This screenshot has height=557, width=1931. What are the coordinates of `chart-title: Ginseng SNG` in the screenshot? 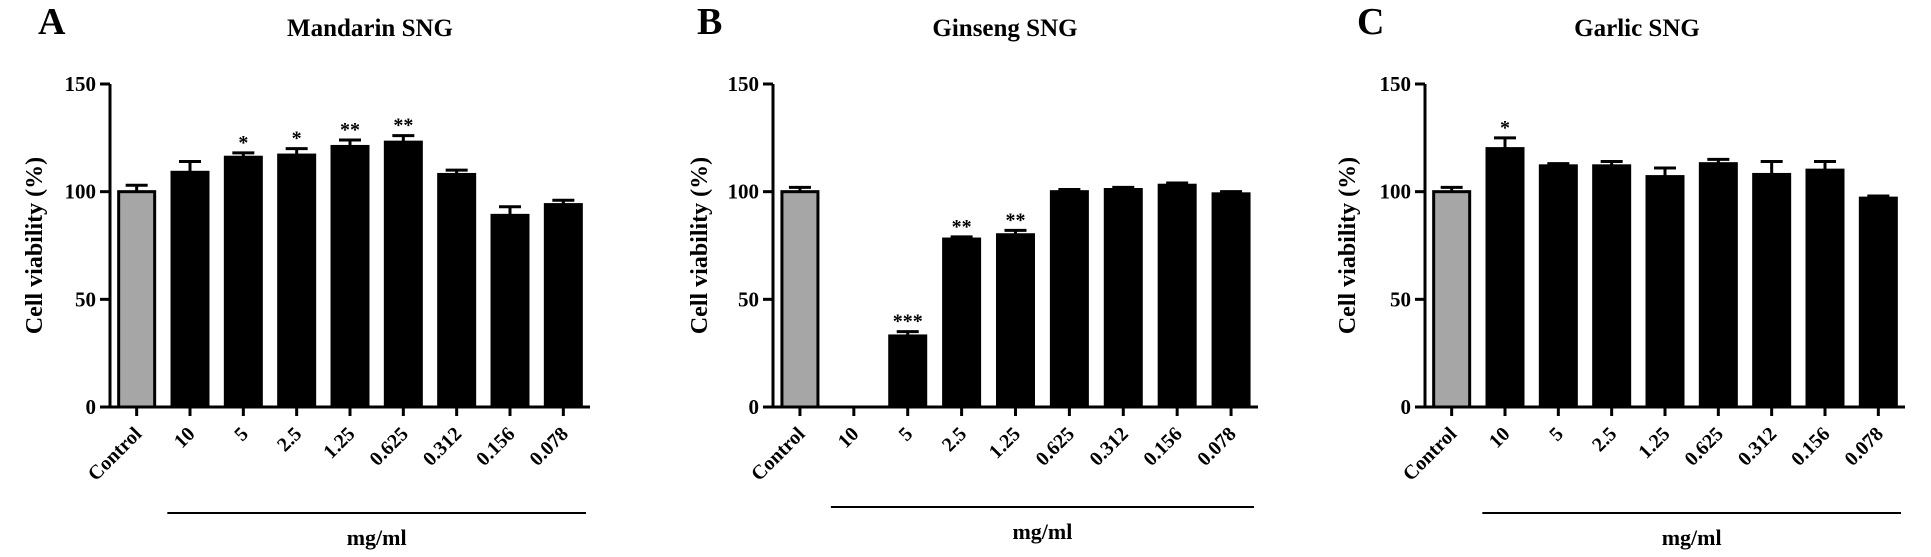 It's located at (1004, 28).